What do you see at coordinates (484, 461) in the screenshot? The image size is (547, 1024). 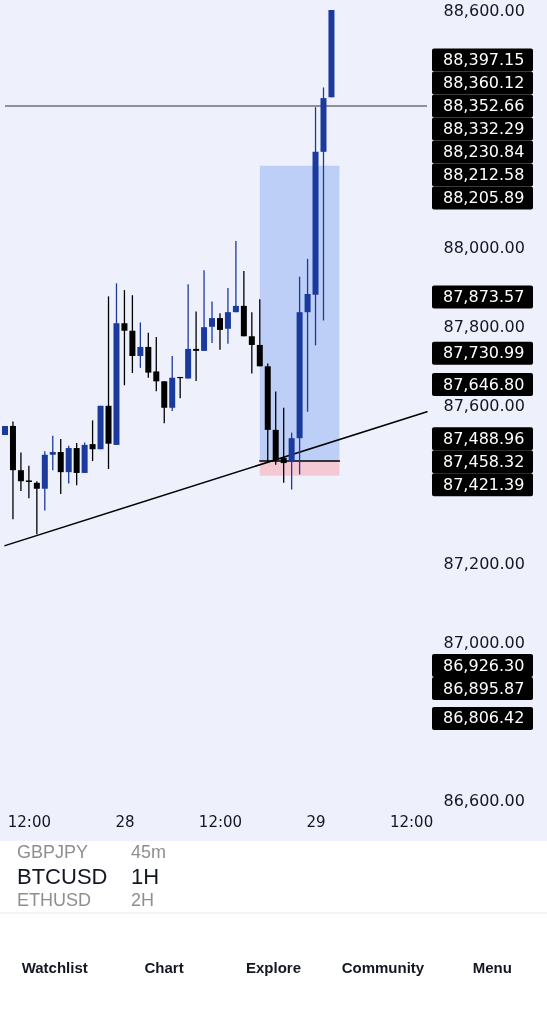 I see `text: 87,458.32` at bounding box center [484, 461].